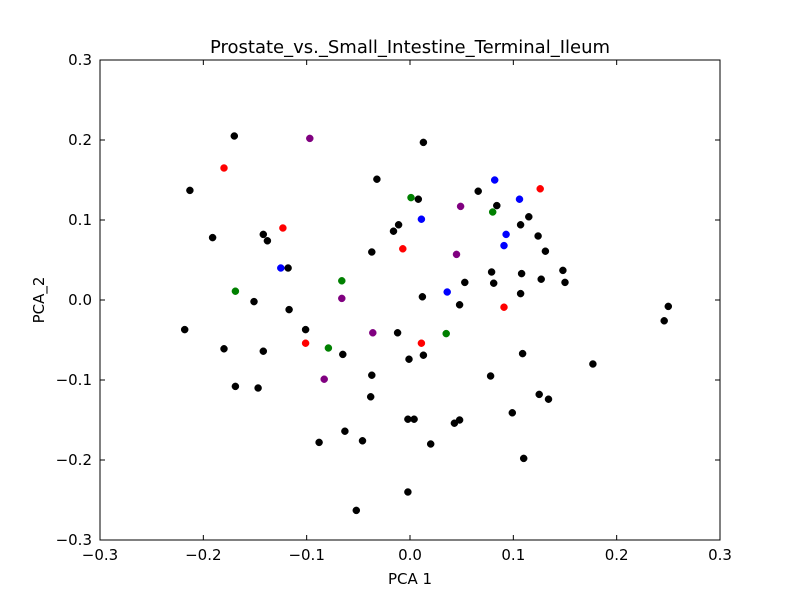  Describe the element at coordinates (80, 220) in the screenshot. I see `y-tick-label: 0.1` at that location.